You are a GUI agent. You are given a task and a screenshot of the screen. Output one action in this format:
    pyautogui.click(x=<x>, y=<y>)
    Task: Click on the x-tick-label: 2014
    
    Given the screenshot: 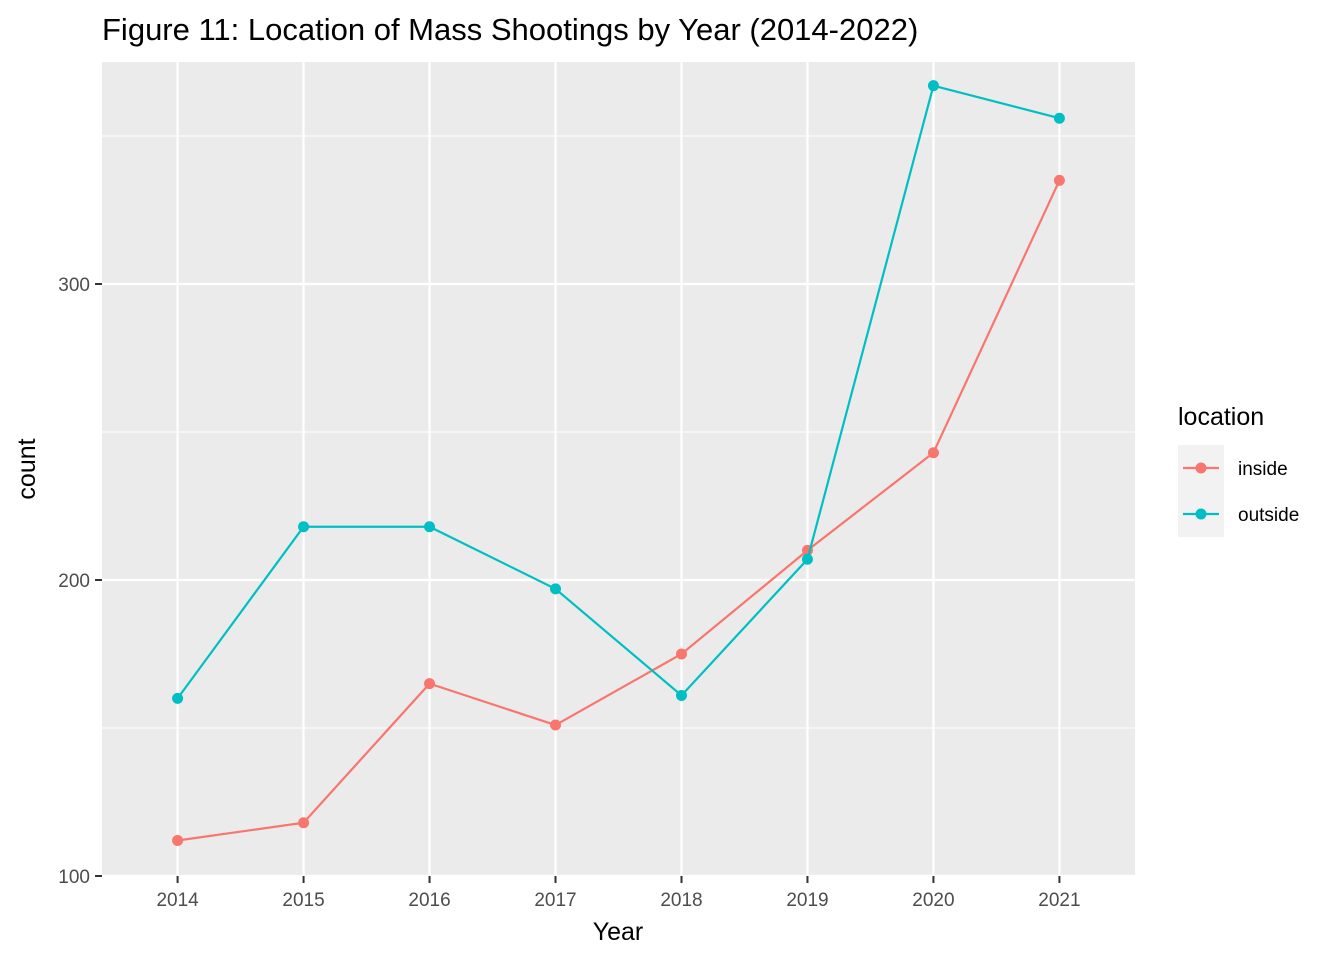 What is the action you would take?
    pyautogui.click(x=177, y=900)
    